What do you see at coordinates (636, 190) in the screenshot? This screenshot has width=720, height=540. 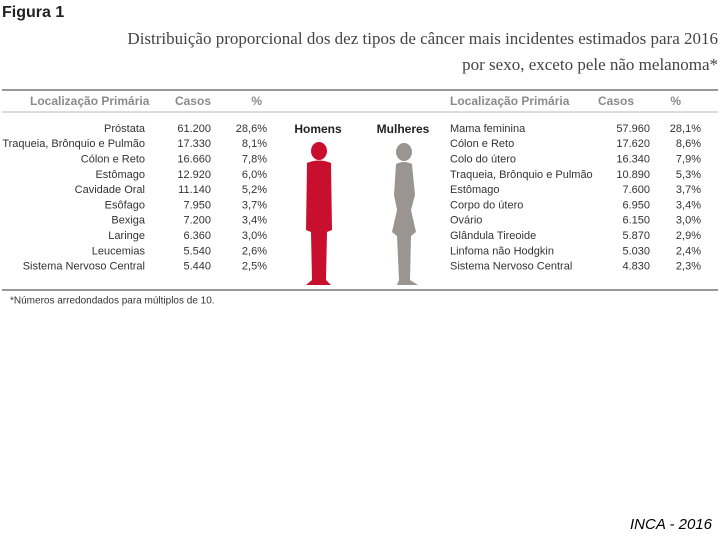 I see `table-cell: 7.600` at bounding box center [636, 190].